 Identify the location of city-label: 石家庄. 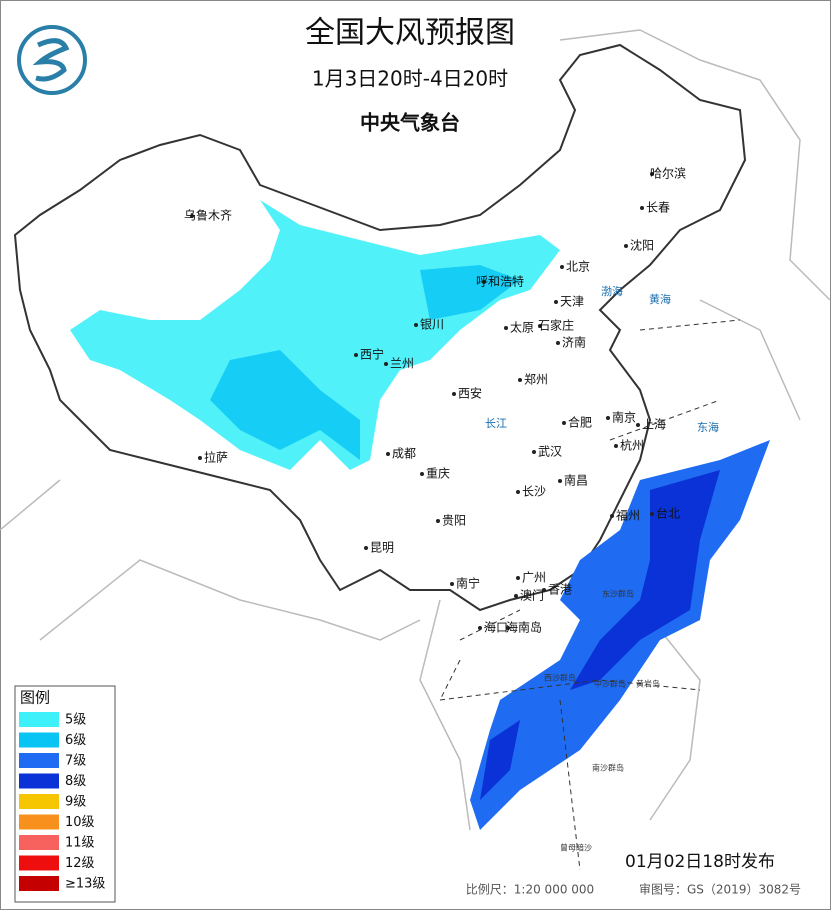
(556, 325).